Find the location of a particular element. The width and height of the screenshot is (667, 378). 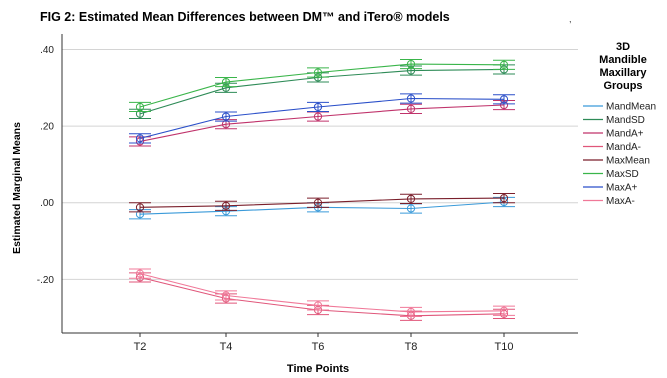

legend-item-manda-minus: MandA- is located at coordinates (612, 147).